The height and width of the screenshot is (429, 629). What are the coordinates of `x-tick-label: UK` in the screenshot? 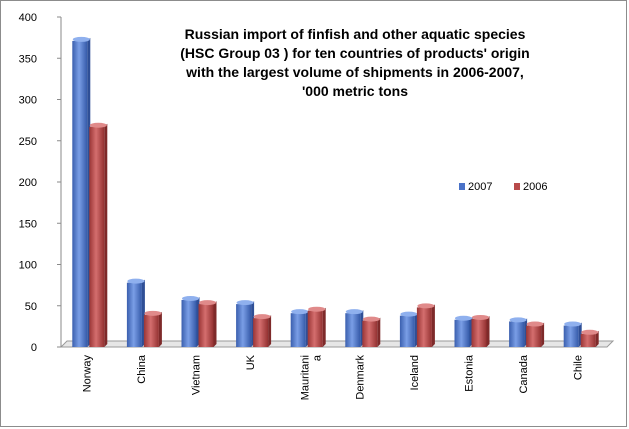 It's located at (251, 362).